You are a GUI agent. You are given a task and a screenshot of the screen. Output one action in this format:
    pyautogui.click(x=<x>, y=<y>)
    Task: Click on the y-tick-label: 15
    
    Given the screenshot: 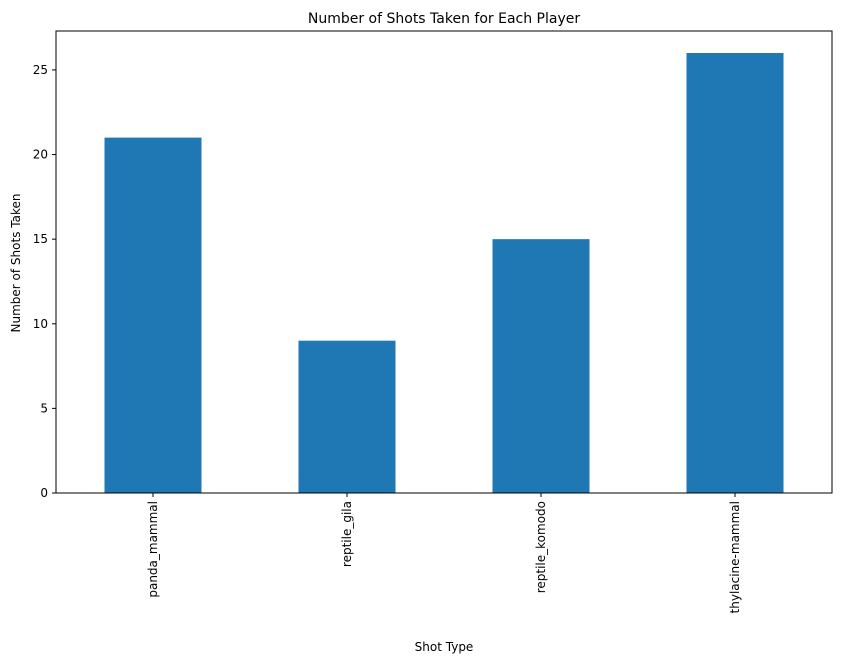 What is the action you would take?
    pyautogui.click(x=40, y=239)
    